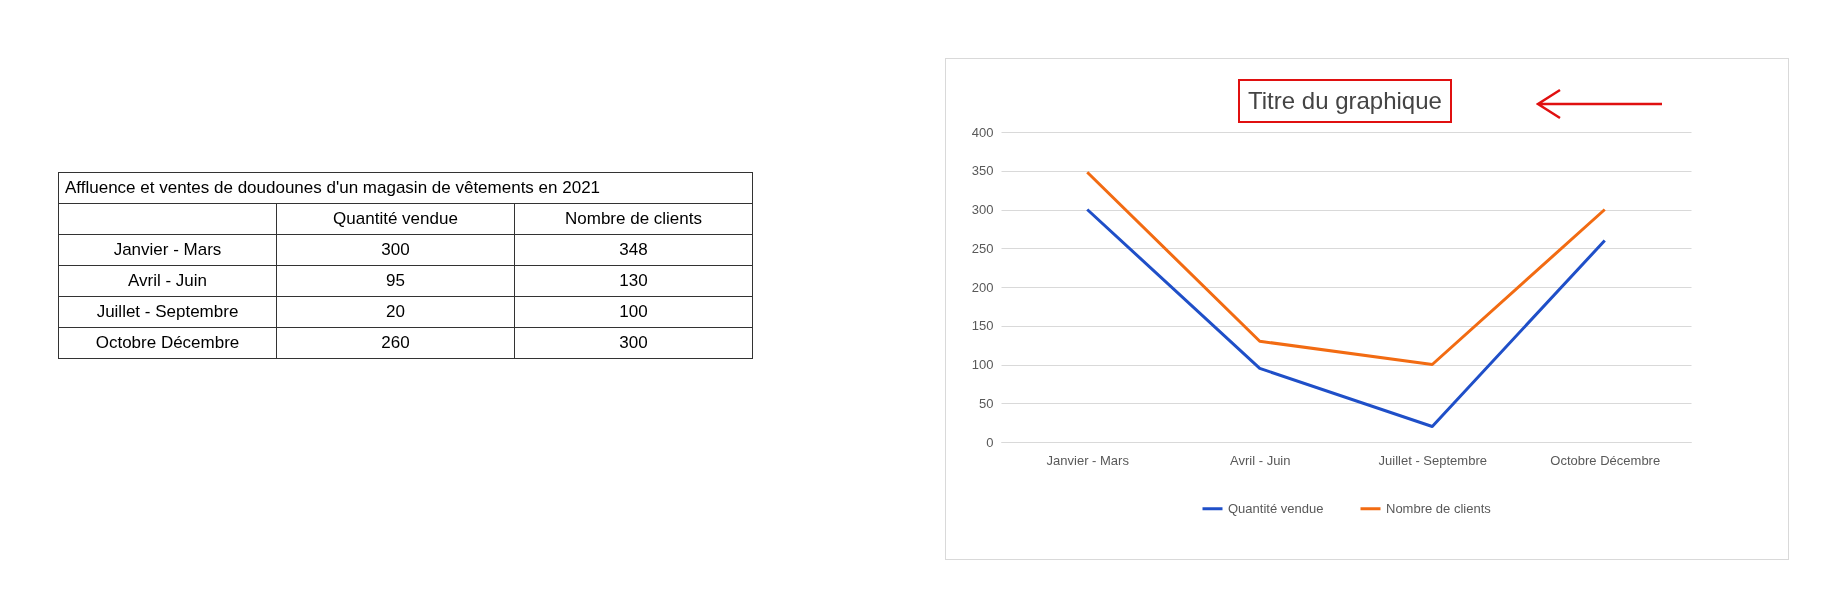 This screenshot has height=600, width=1834. I want to click on y-tick-label: 400, so click(982, 132).